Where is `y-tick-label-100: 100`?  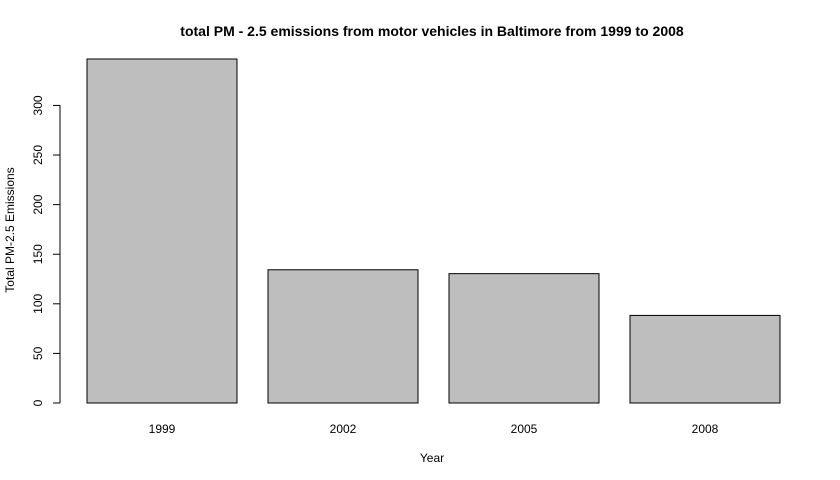 y-tick-label-100: 100 is located at coordinates (38, 303).